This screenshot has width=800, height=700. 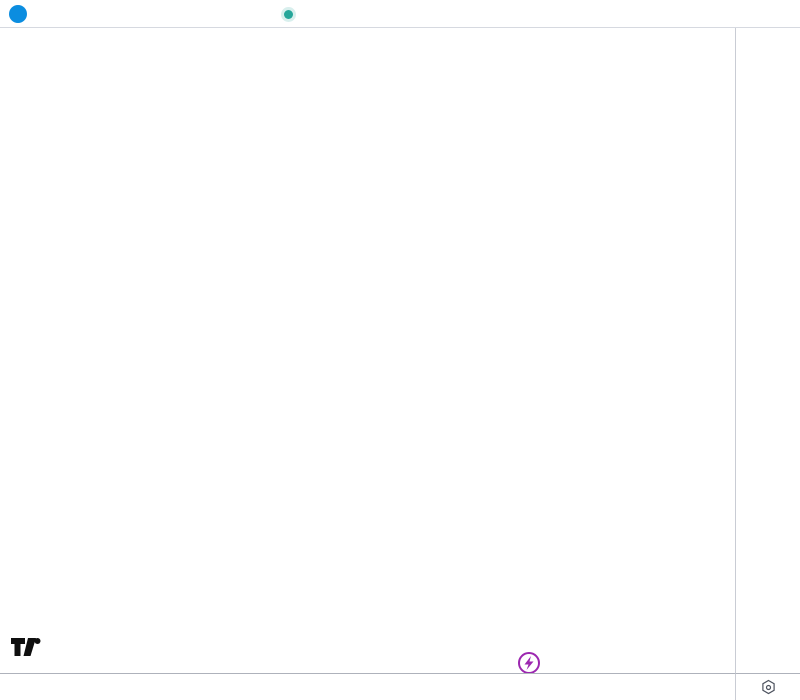 I want to click on tradingview-logo-icon, so click(x=27, y=647).